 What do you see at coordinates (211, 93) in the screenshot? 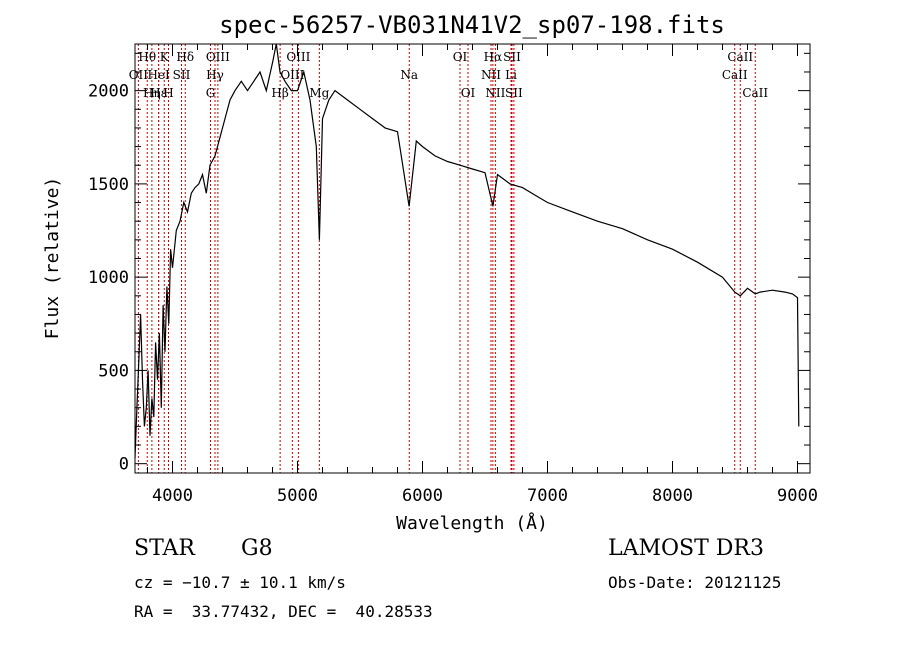
I see `line-label: G` at bounding box center [211, 93].